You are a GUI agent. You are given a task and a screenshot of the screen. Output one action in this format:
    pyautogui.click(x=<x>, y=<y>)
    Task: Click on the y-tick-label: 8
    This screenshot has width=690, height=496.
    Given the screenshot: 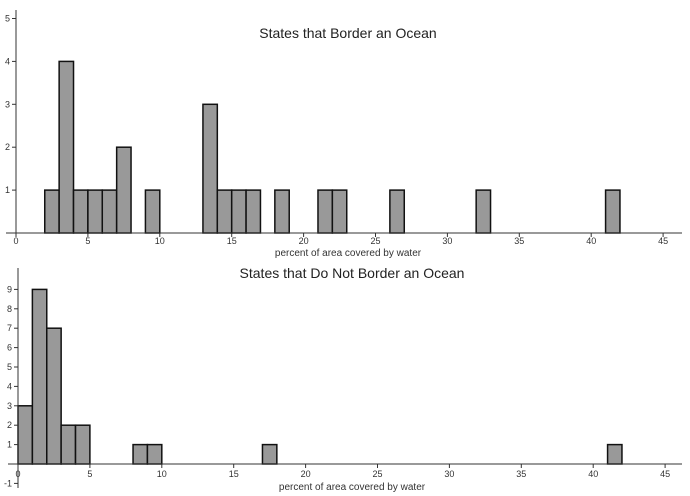 What is the action you would take?
    pyautogui.click(x=9, y=309)
    